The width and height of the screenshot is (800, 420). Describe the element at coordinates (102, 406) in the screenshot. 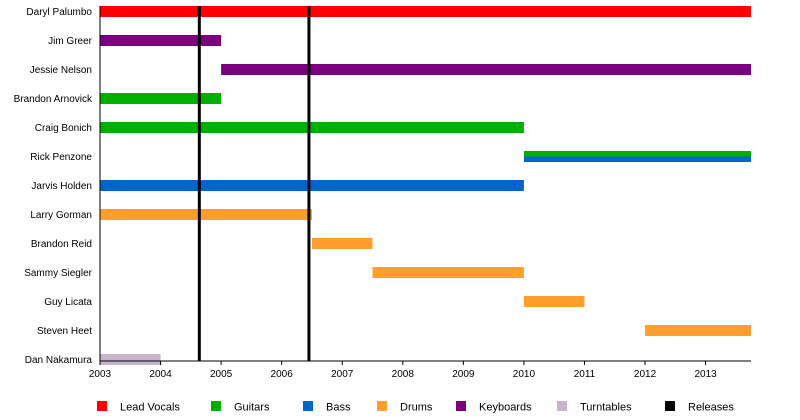

I see `legend-swatch-lead-vocals` at that location.